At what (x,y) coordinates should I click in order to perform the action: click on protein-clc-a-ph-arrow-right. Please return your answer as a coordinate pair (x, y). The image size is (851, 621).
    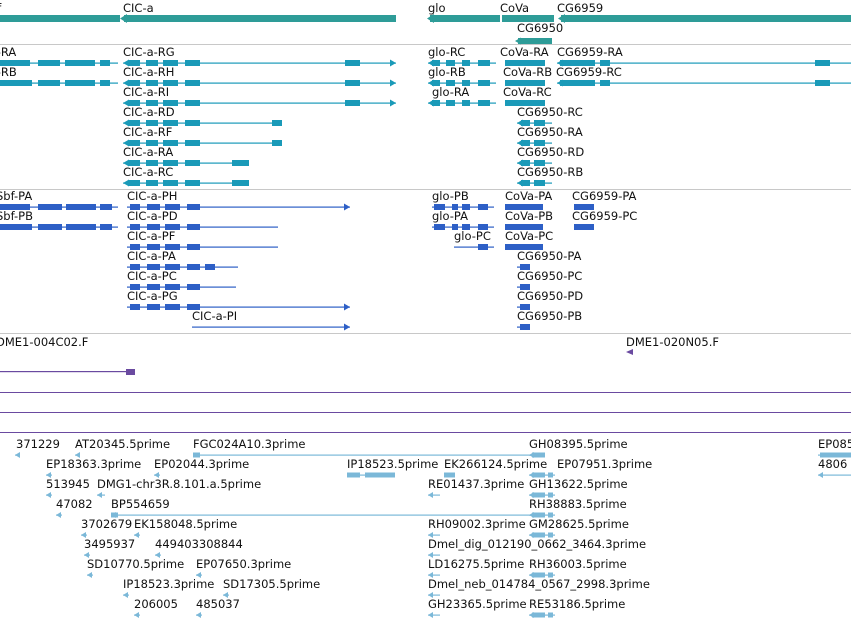
    Looking at the image, I should click on (347, 207).